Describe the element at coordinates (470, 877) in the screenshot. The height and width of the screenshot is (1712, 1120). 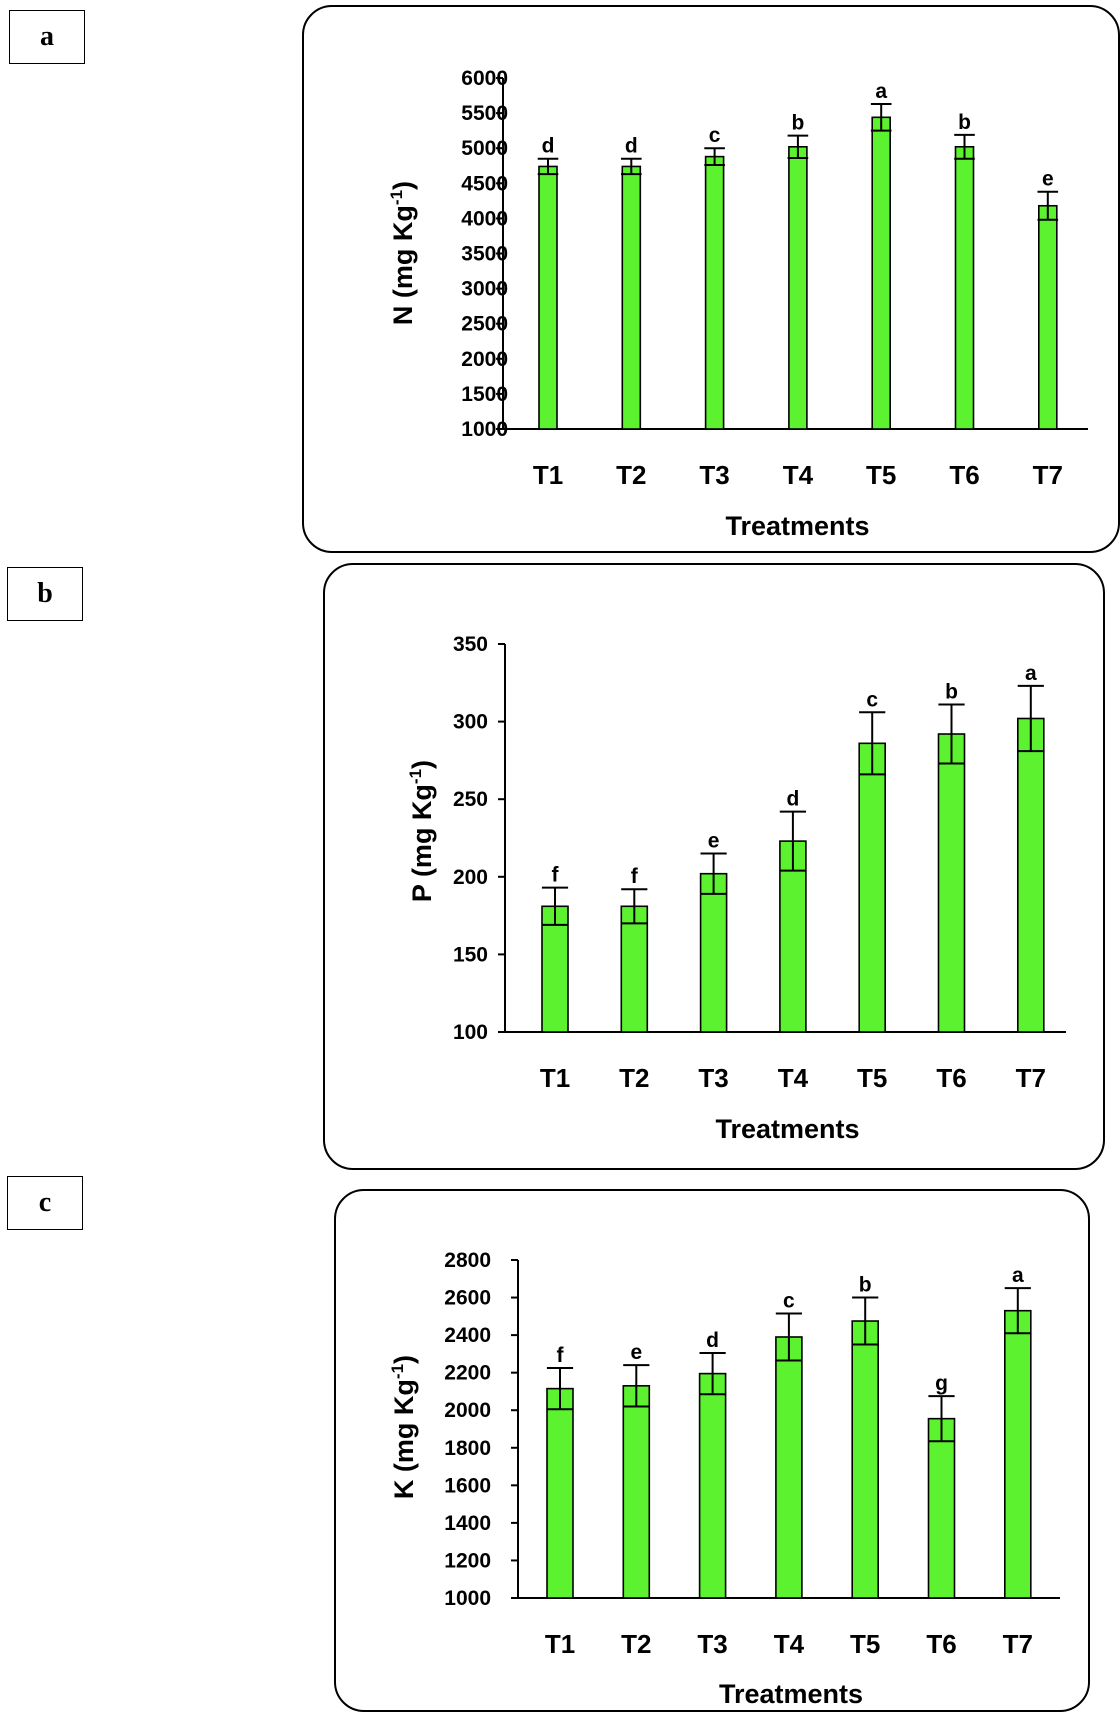
I see `y-tick-label: 200` at that location.